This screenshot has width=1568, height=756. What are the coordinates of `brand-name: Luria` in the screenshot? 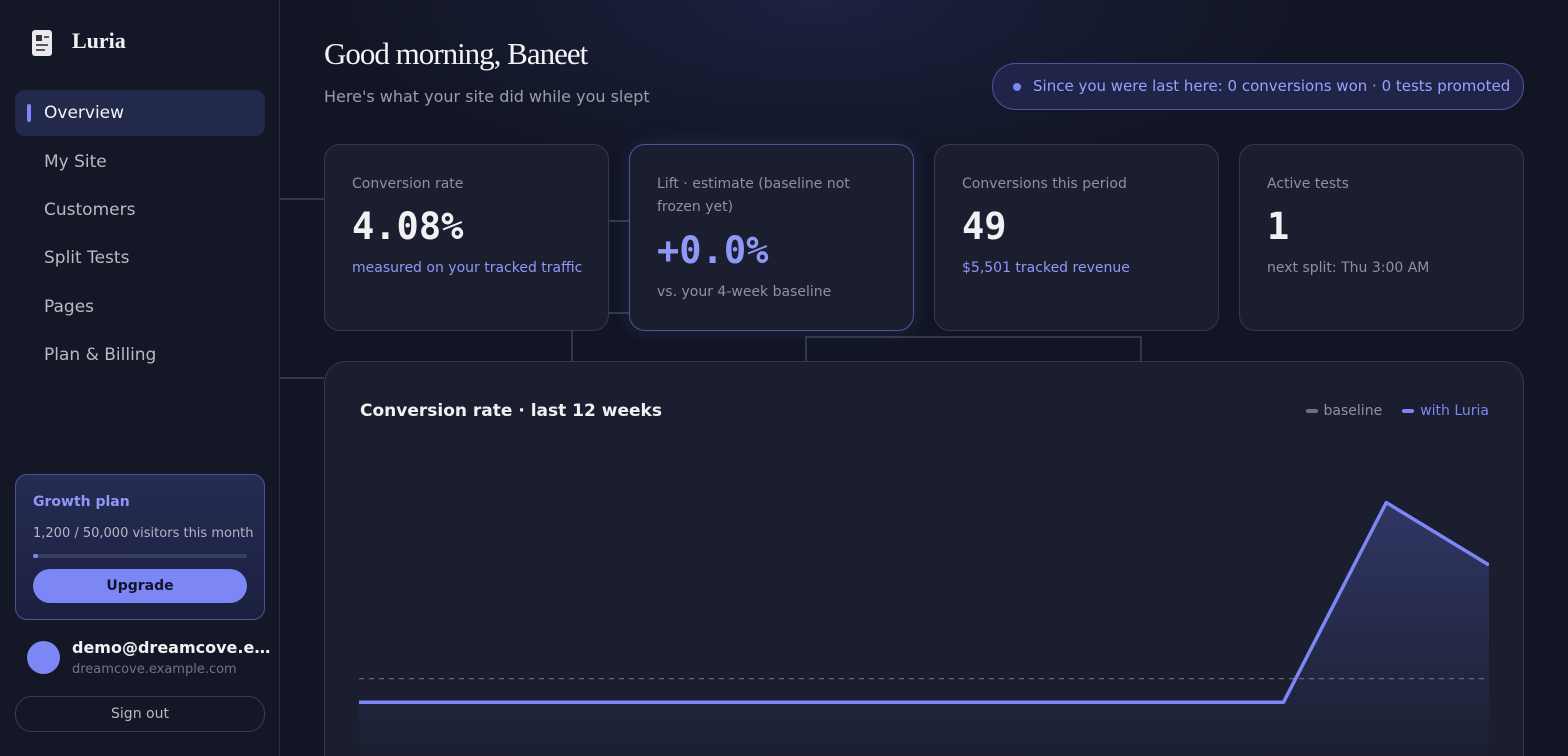 It's located at (99, 40).